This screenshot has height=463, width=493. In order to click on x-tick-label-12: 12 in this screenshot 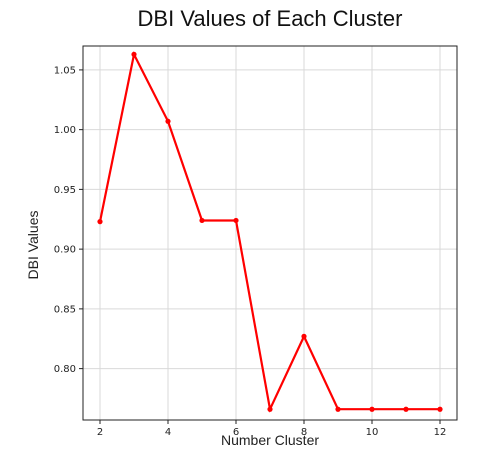, I will do `click(440, 432)`.